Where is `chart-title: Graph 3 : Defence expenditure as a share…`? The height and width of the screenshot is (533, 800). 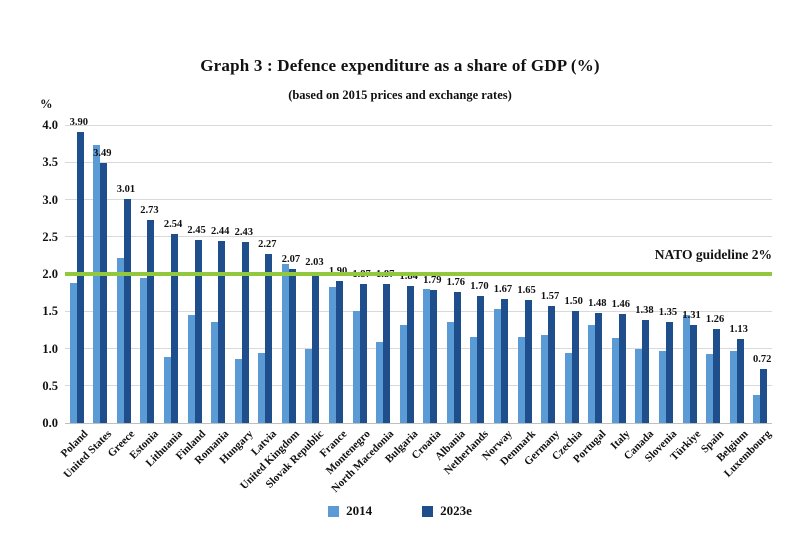 chart-title: Graph 3 : Defence expenditure as a share… is located at coordinates (400, 65).